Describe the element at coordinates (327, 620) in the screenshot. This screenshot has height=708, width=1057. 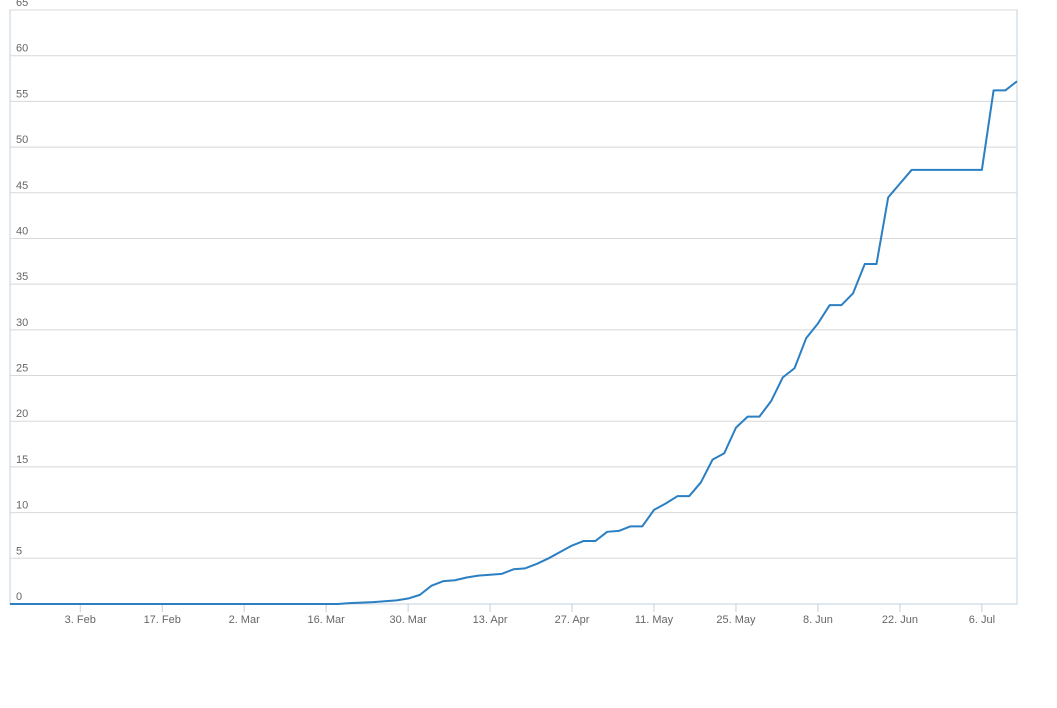
I see `x-tick-label: 16. Mar` at that location.